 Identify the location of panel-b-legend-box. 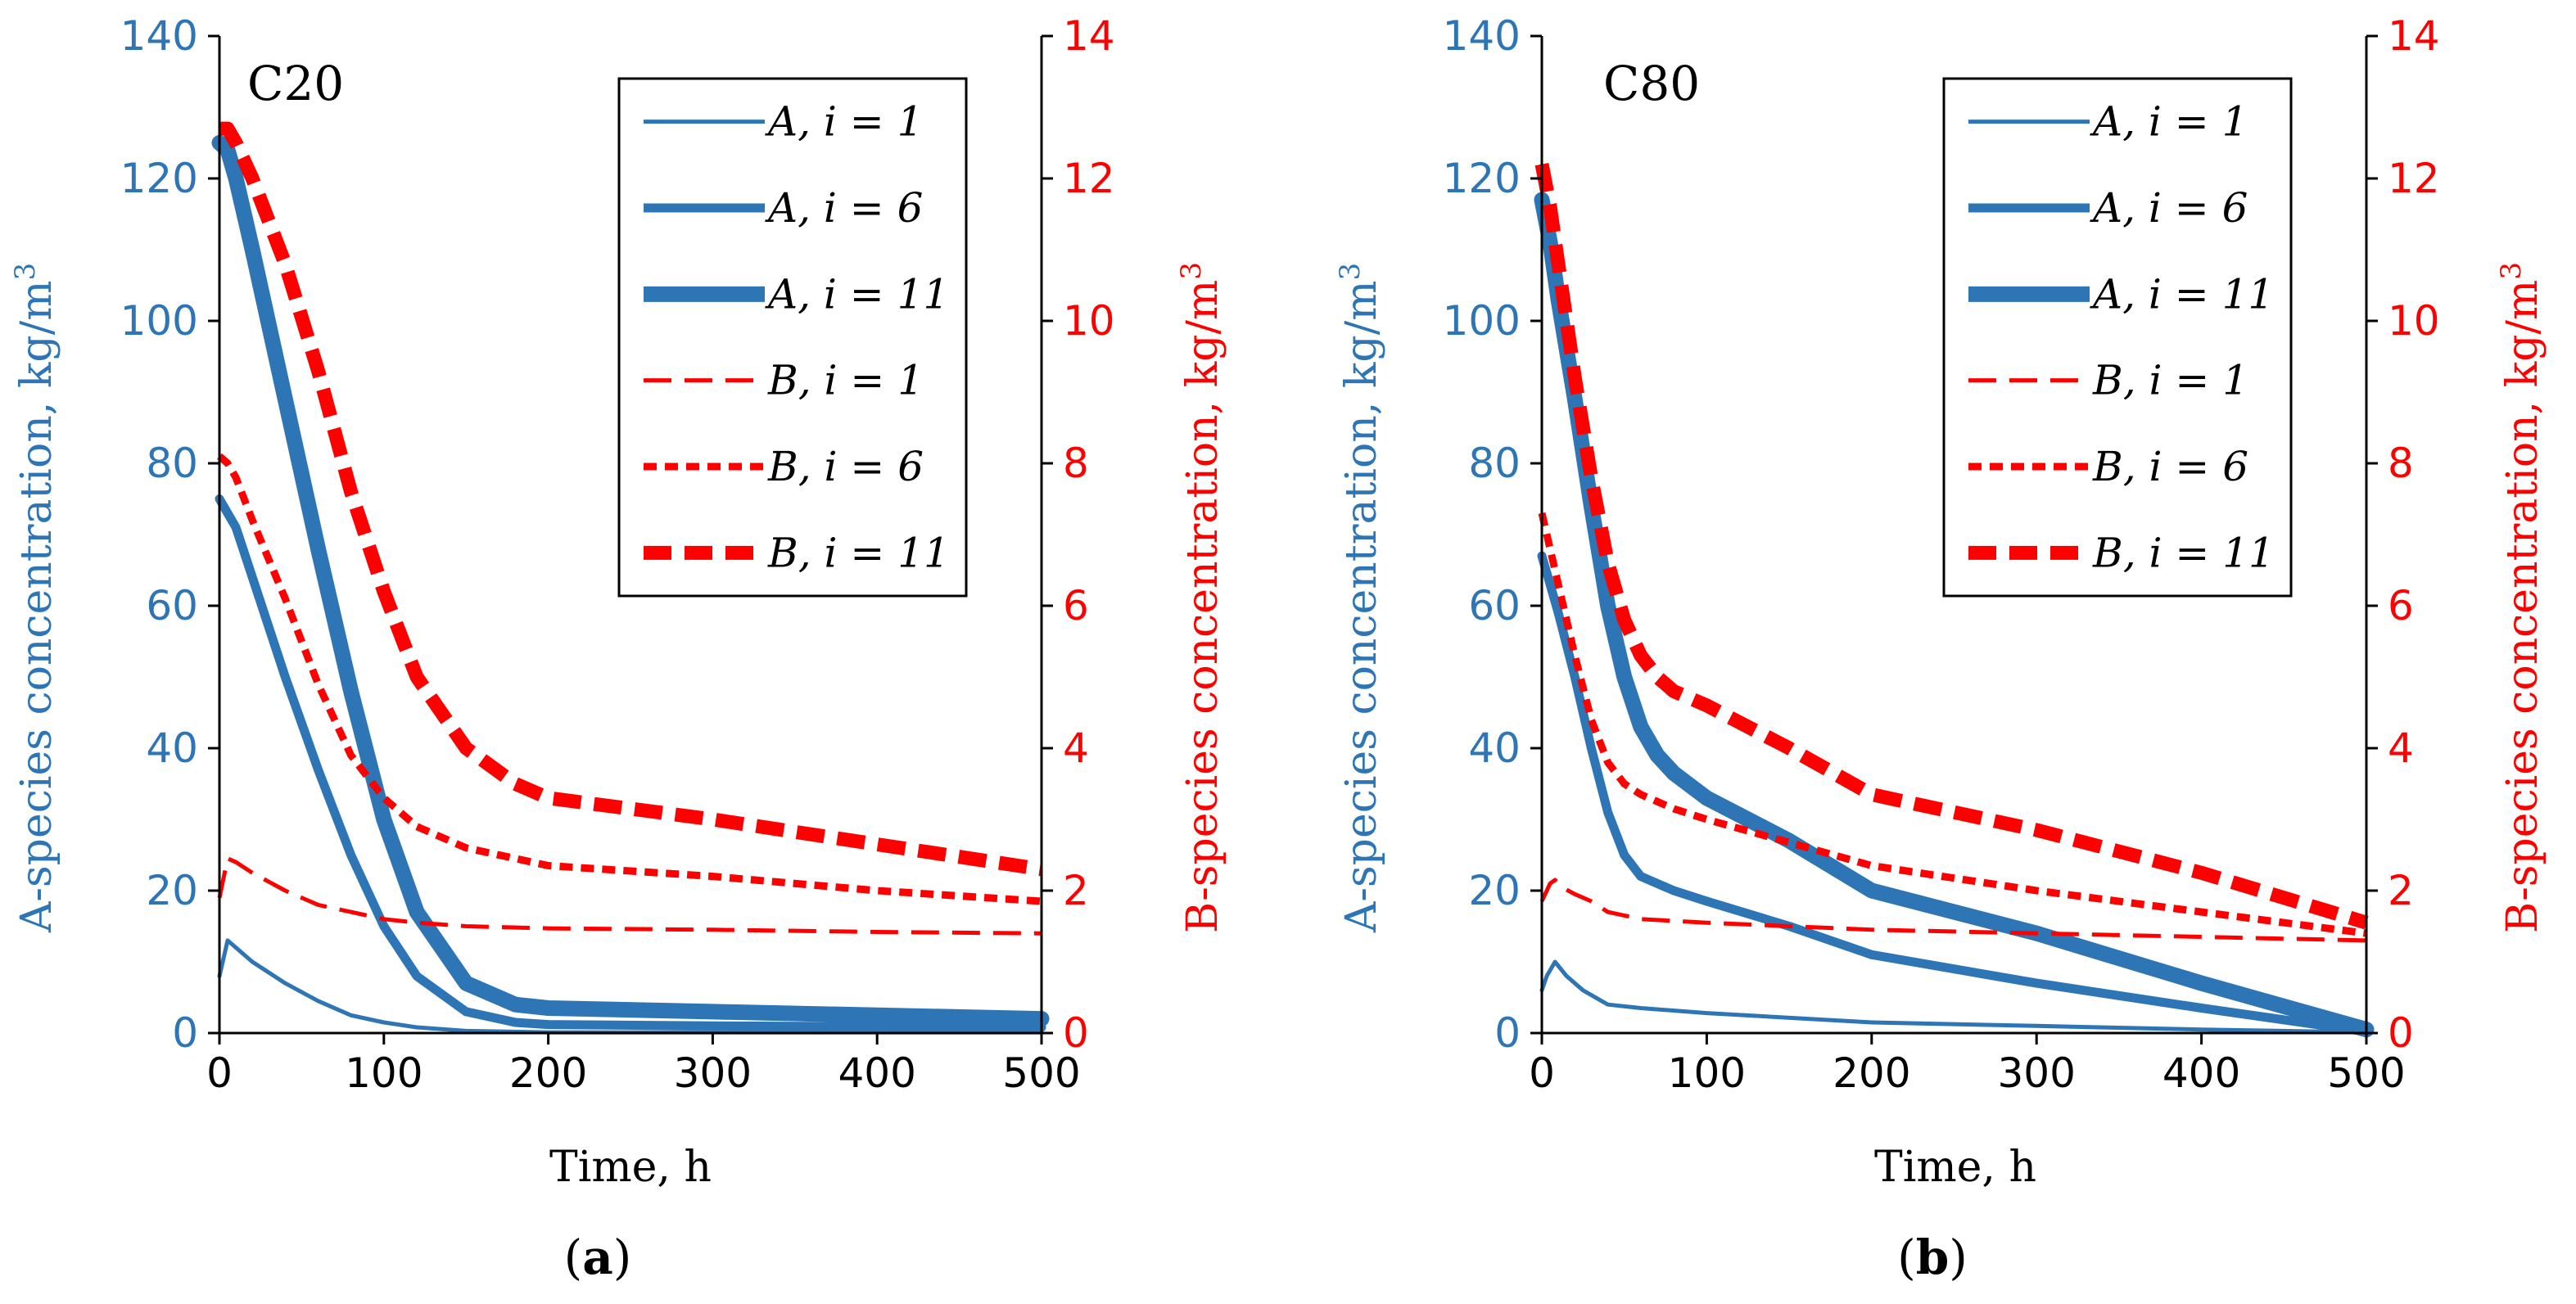
(2117, 337).